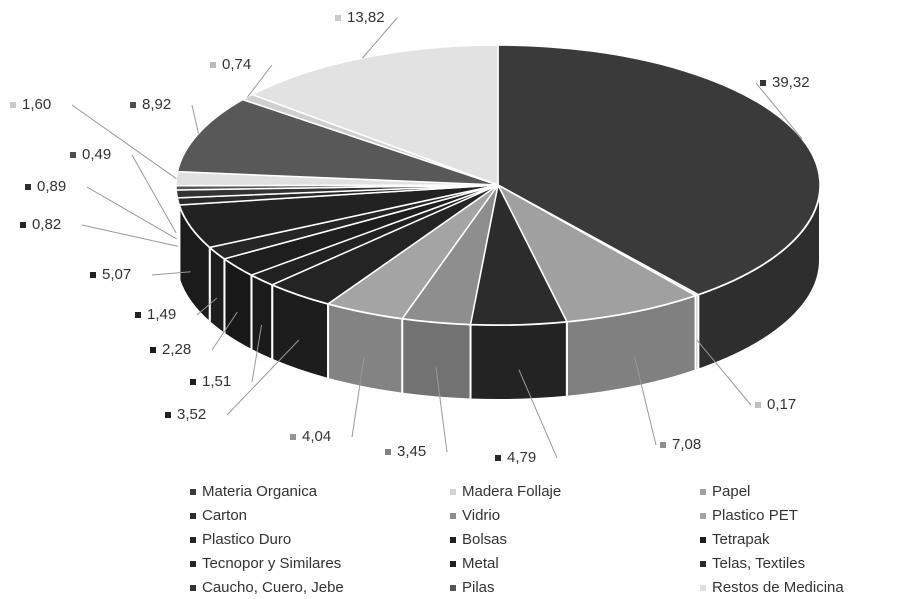 The image size is (897, 599). What do you see at coordinates (51, 186) in the screenshot?
I see `data-label: 0,89` at bounding box center [51, 186].